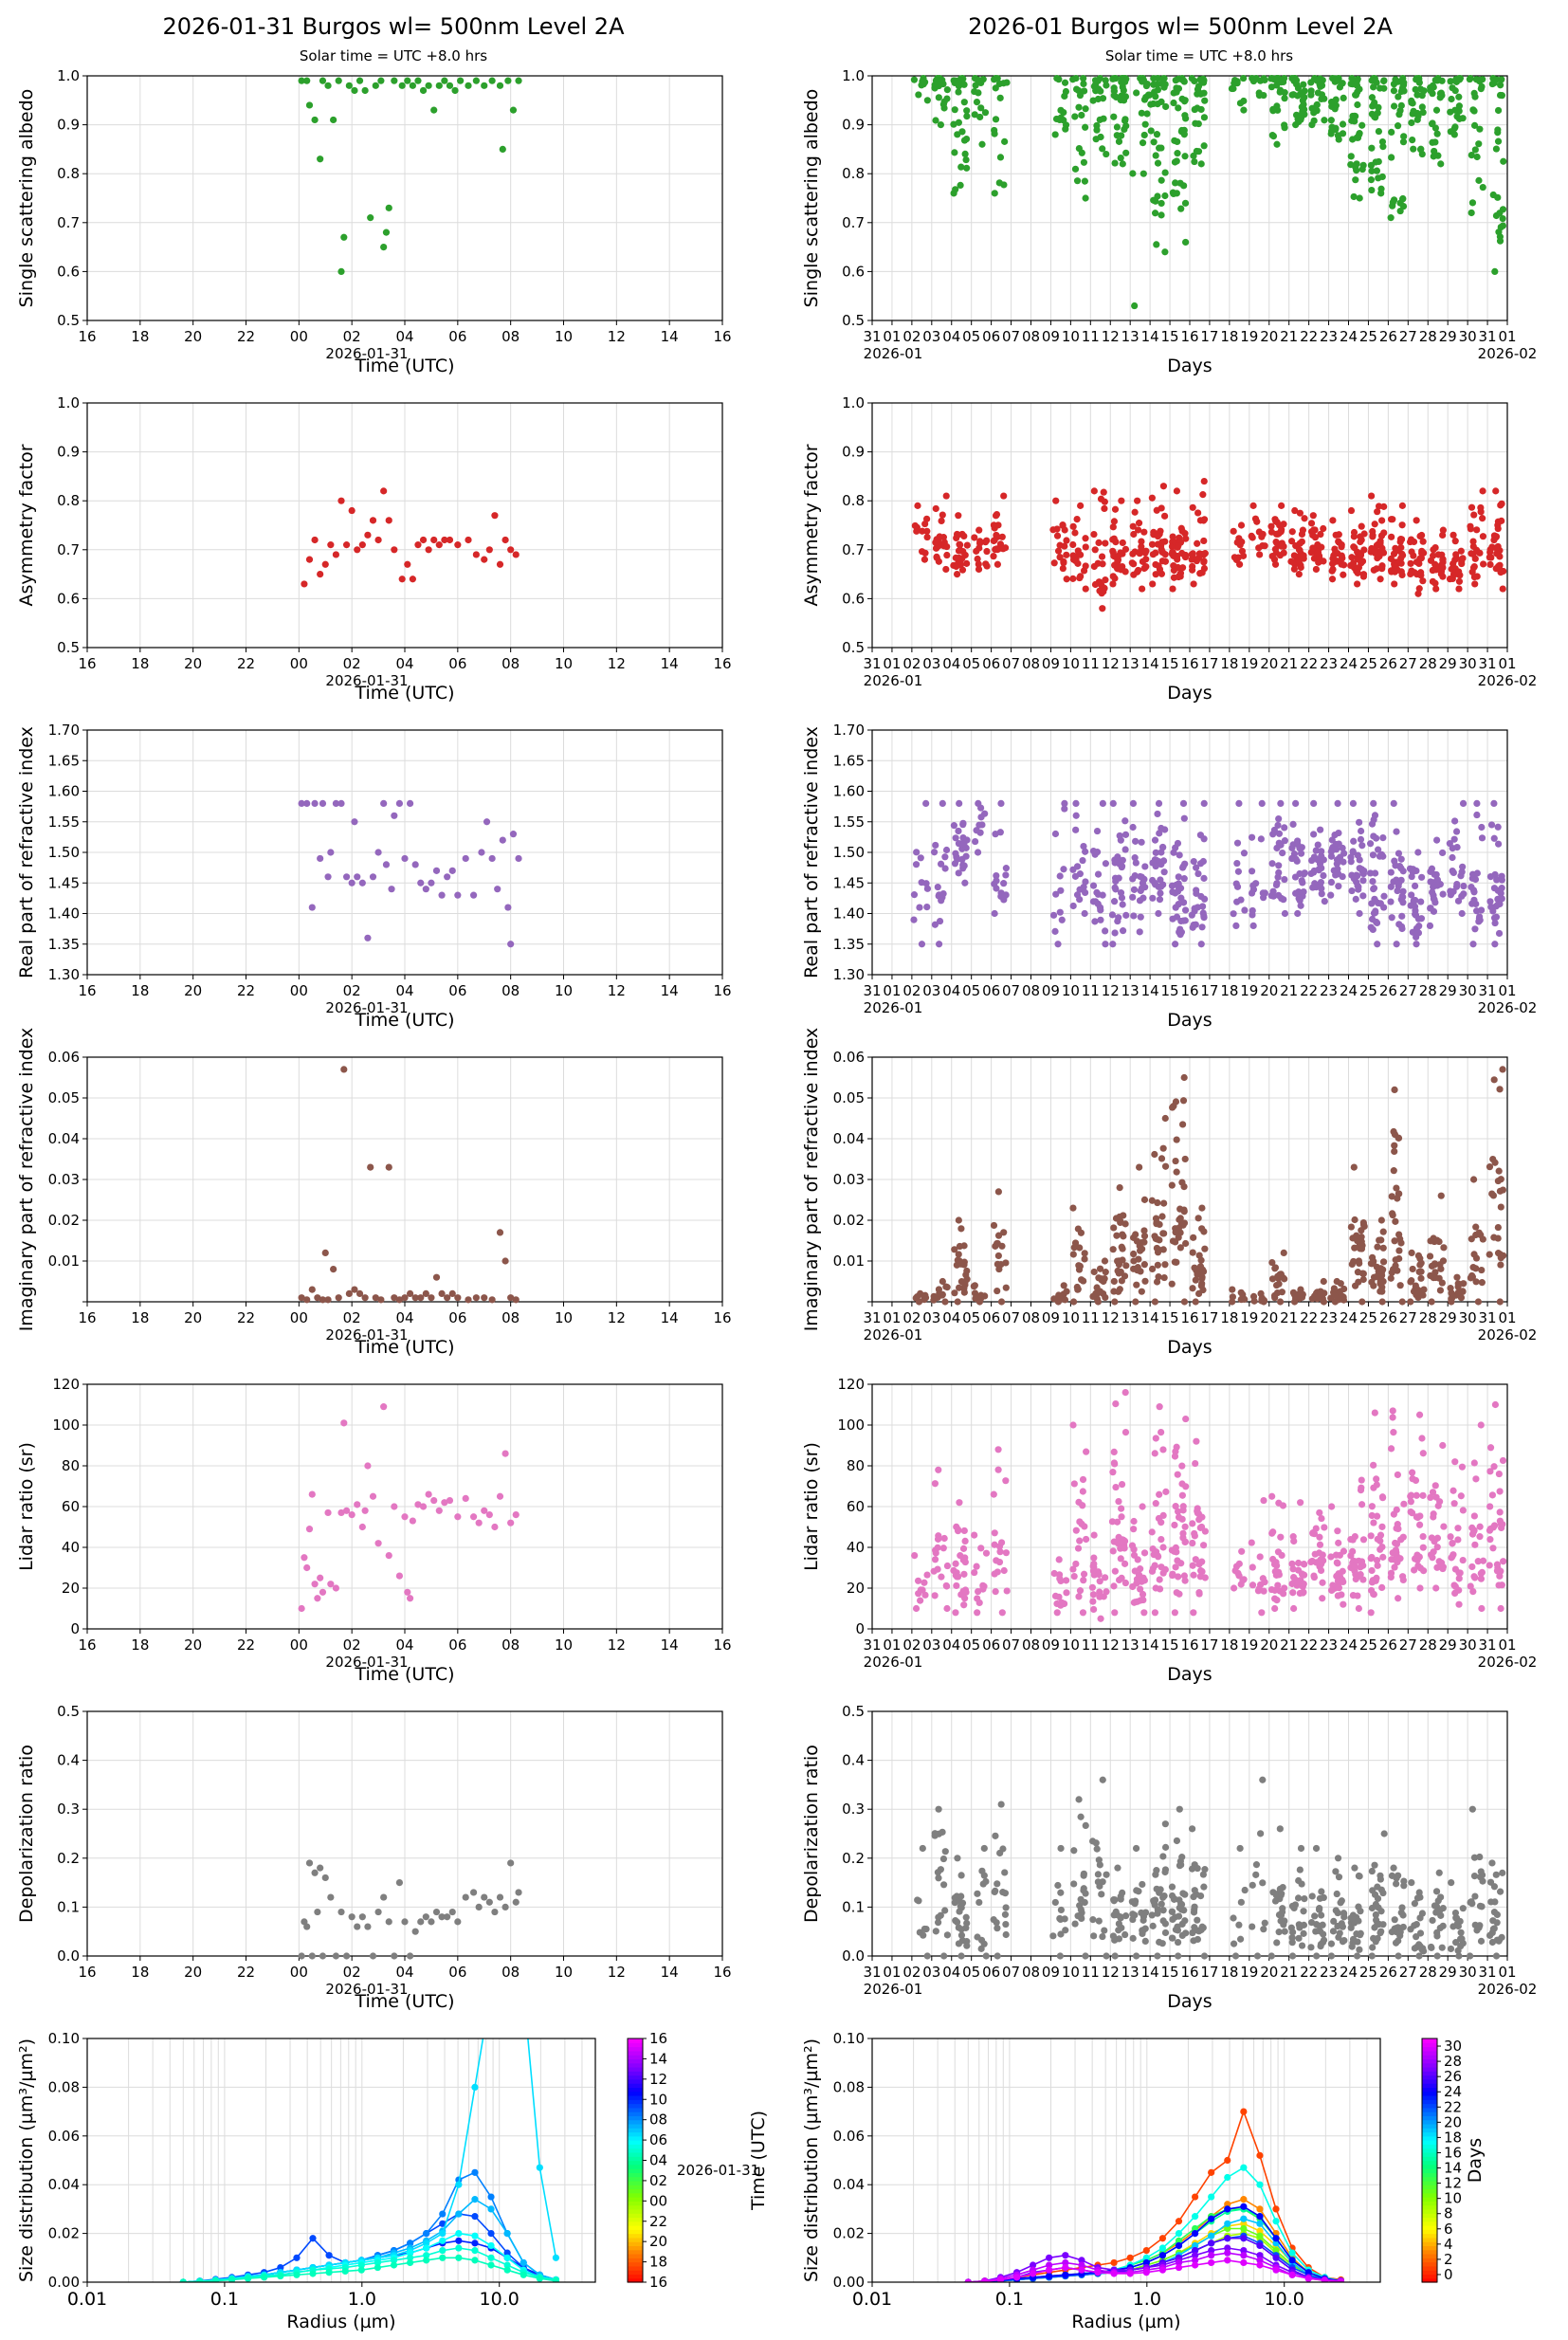 Image resolution: width=1568 pixels, height=2340 pixels. I want to click on dr-month-xtick-label: 17, so click(1209, 1972).